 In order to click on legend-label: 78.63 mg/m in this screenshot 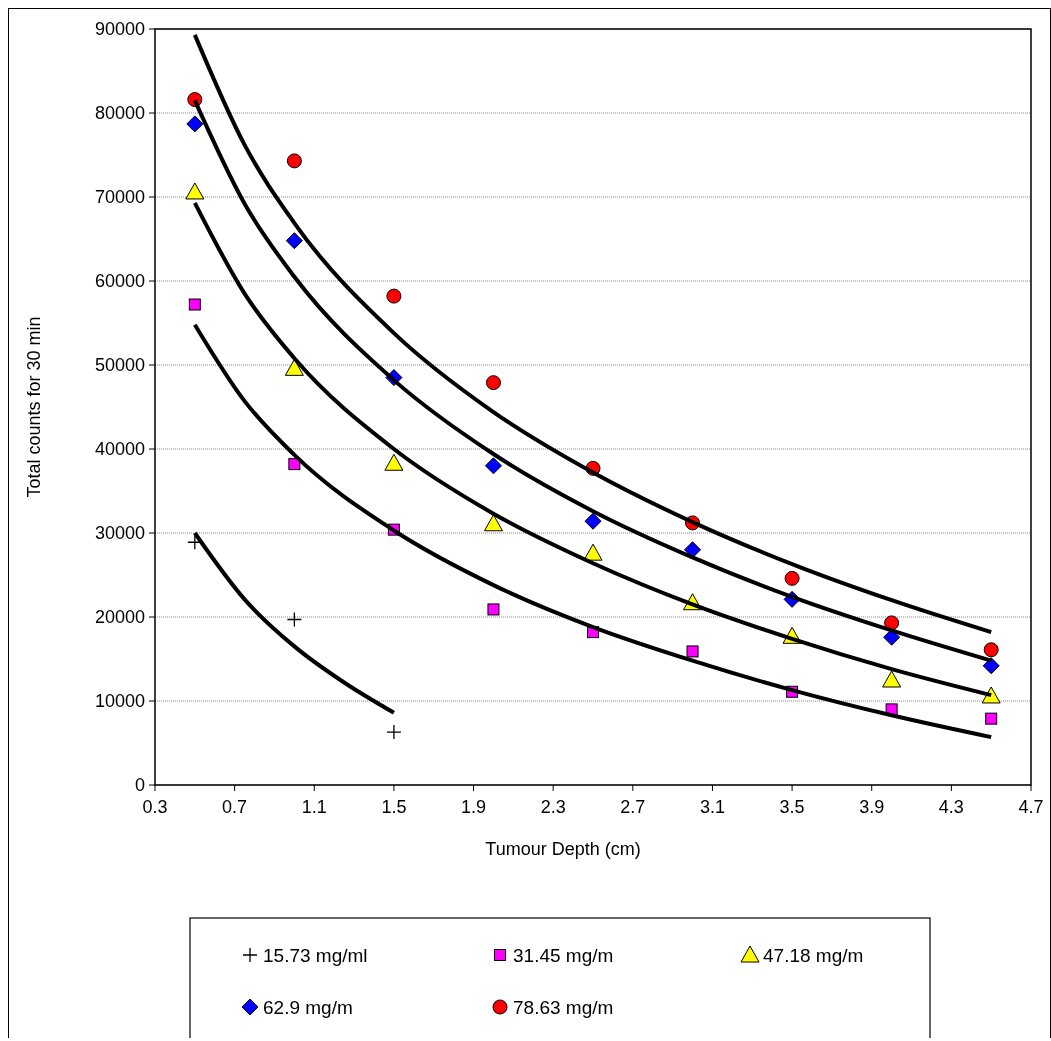, I will do `click(563, 1007)`.